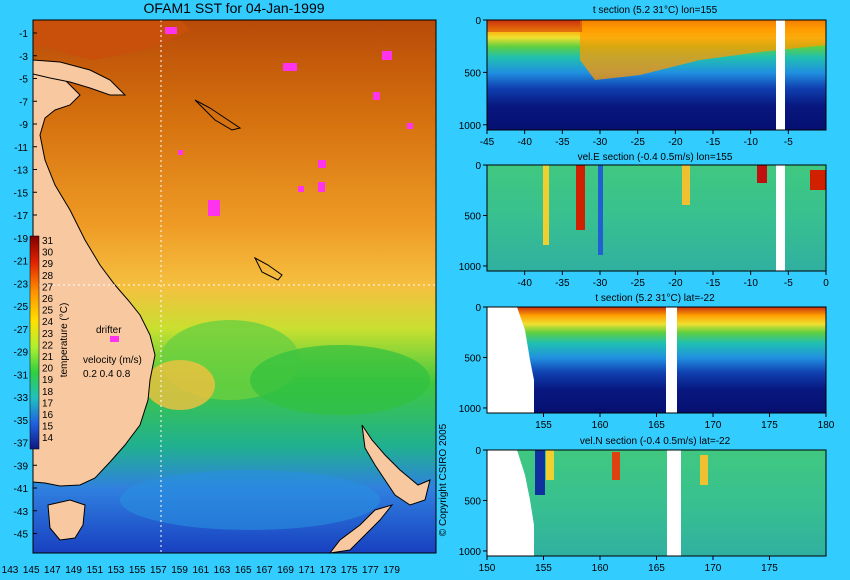 The image size is (850, 580). I want to click on panel-axes: -40 -35 -30 -25 -20 -15 -10 -5 0 0 500 1000, so click(644, 225).